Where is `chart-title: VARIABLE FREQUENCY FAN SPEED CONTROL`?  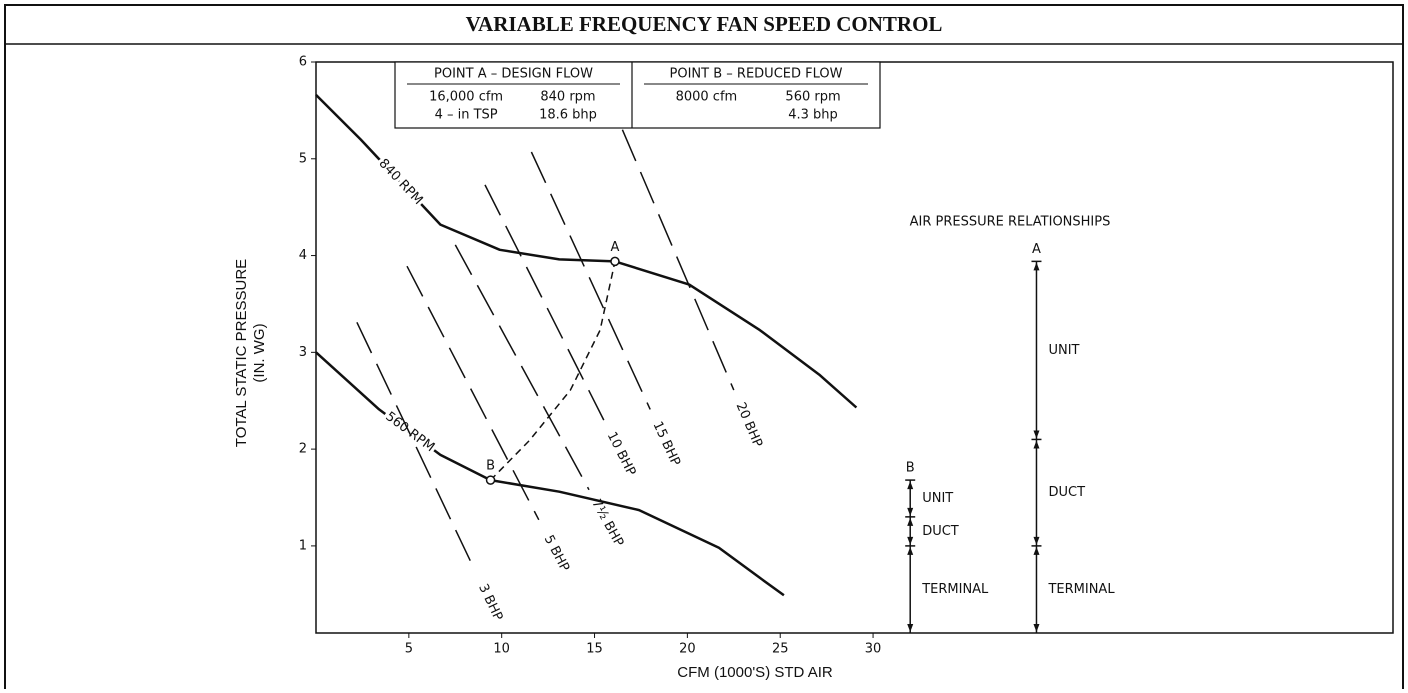
chart-title: VARIABLE FREQUENCY FAN SPEED CONTROL is located at coordinates (704, 24).